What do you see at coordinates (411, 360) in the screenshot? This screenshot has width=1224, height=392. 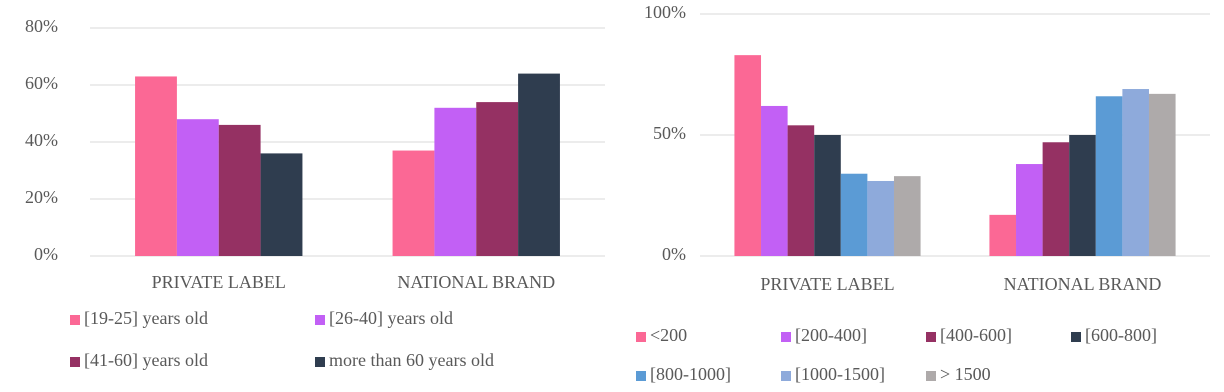 I see `legend-label: more than 60 years old` at bounding box center [411, 360].